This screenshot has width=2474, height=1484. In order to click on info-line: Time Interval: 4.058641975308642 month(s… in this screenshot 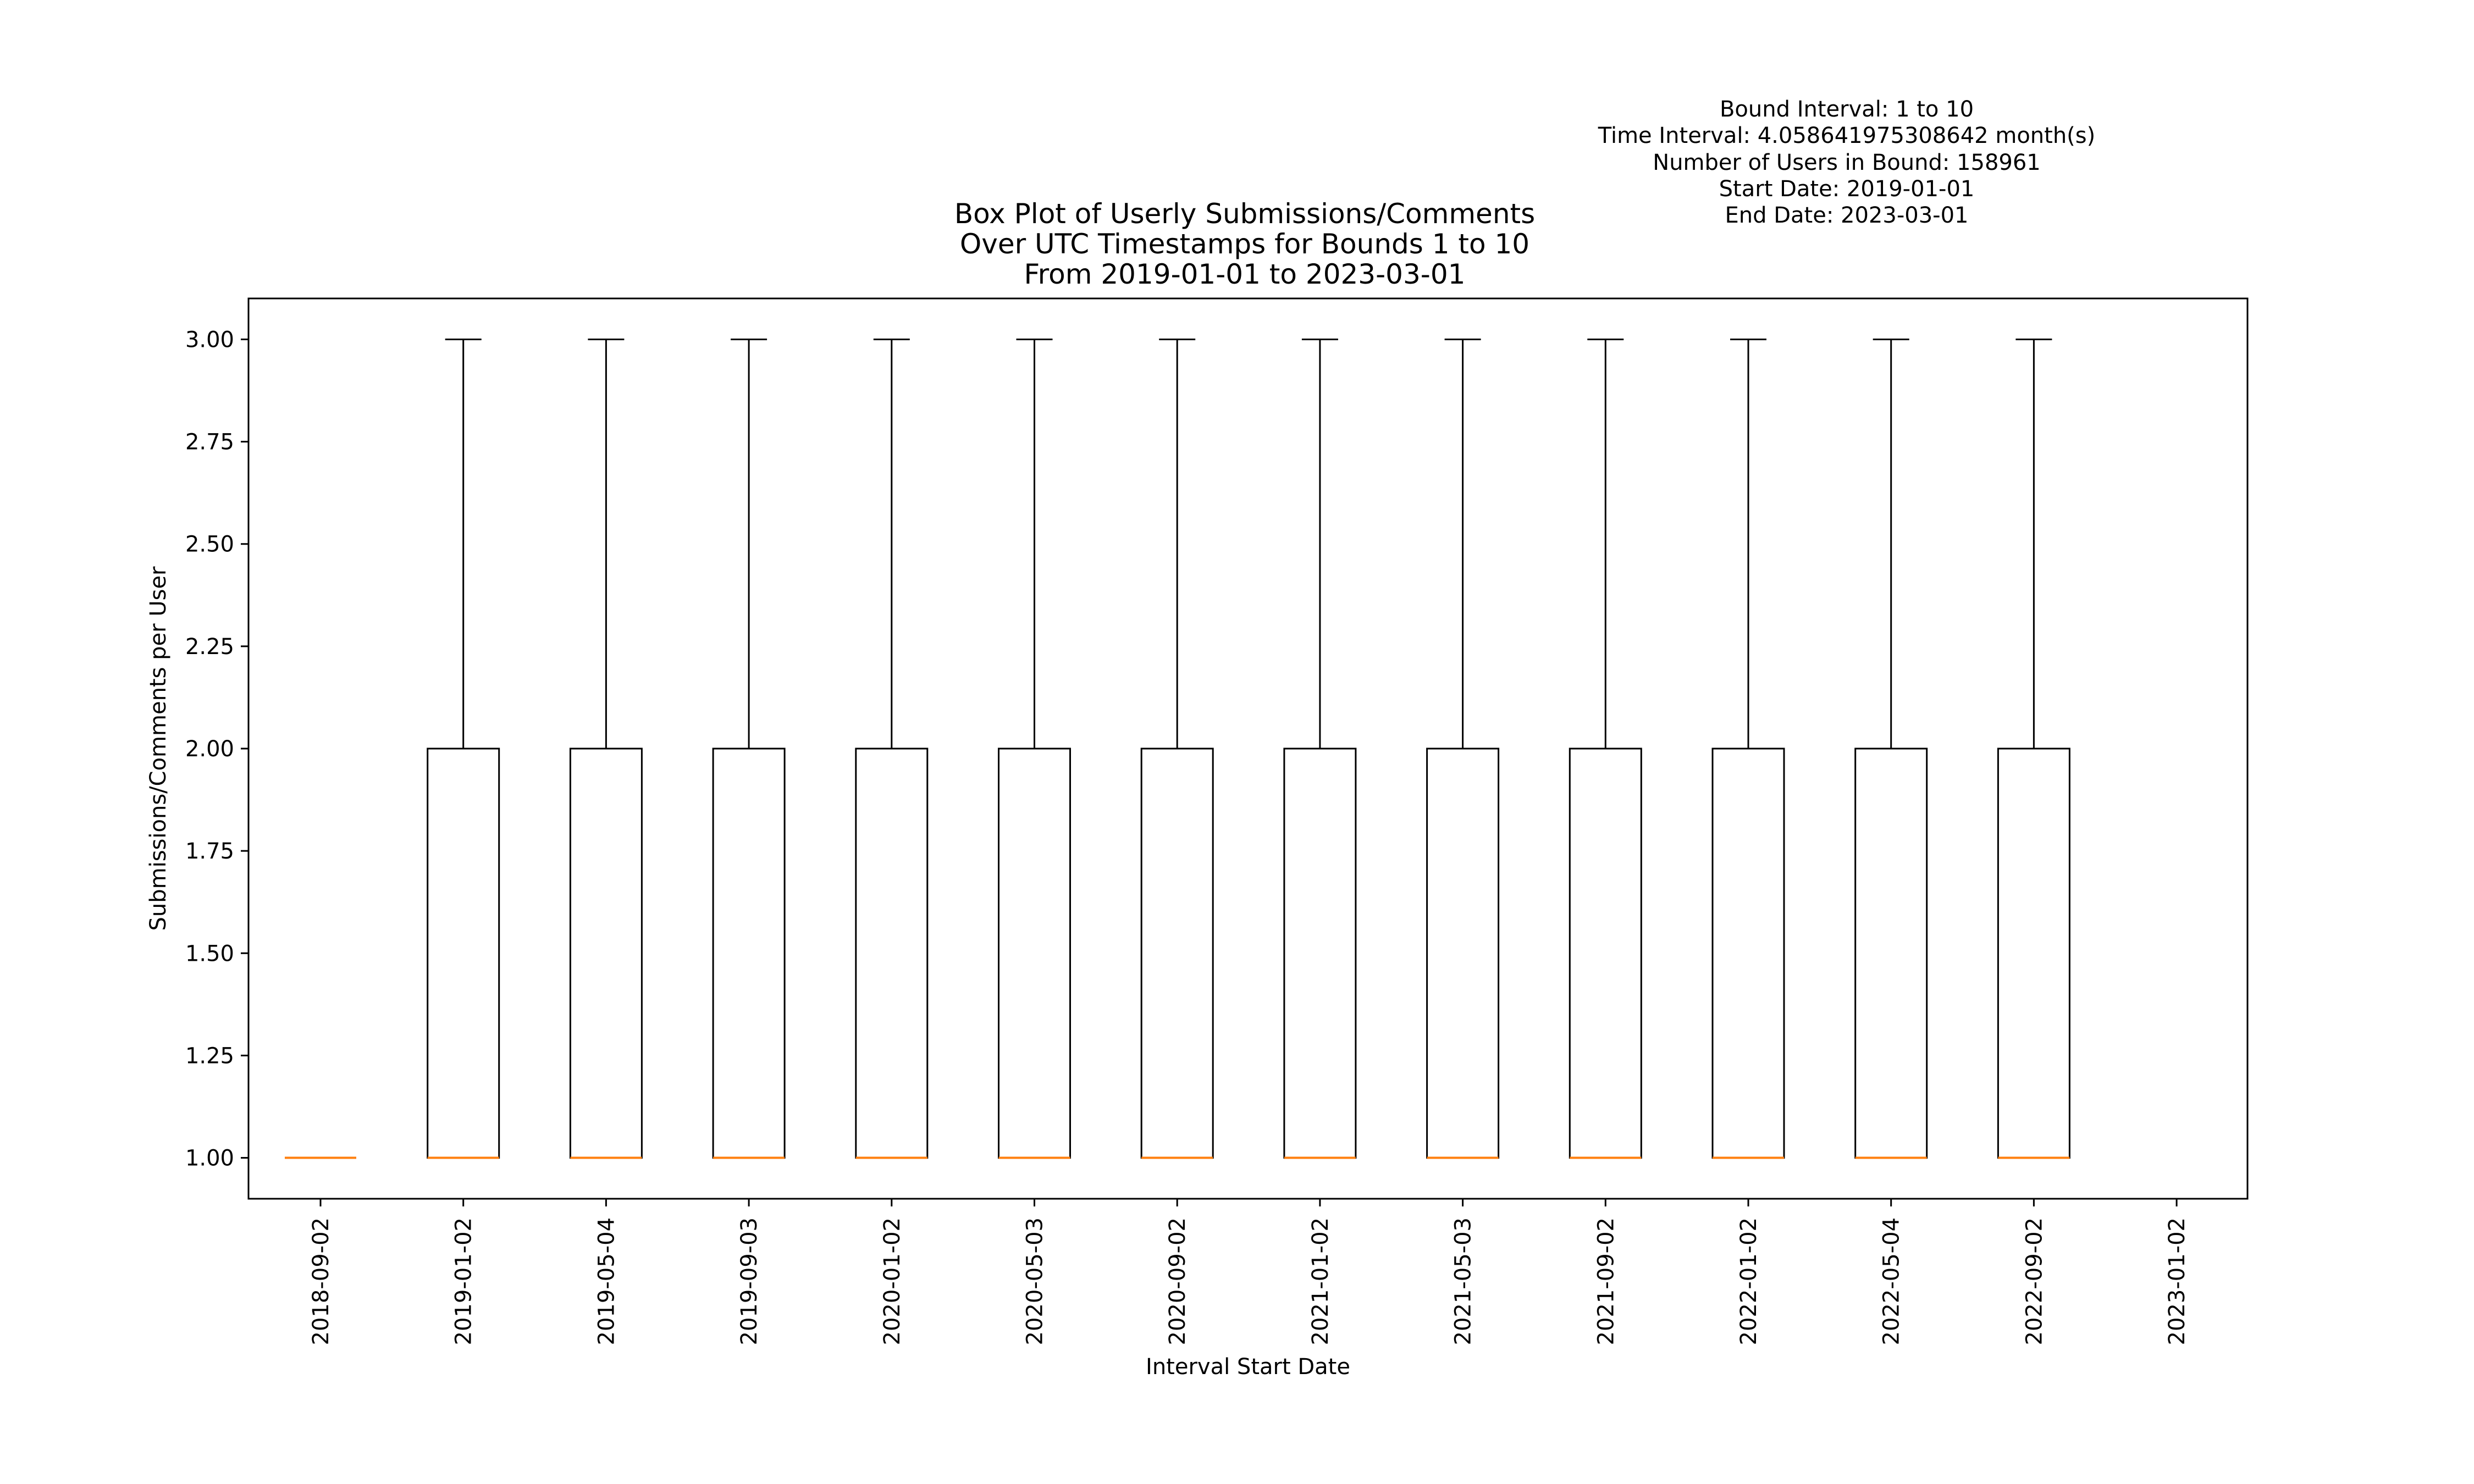, I will do `click(1847, 135)`.